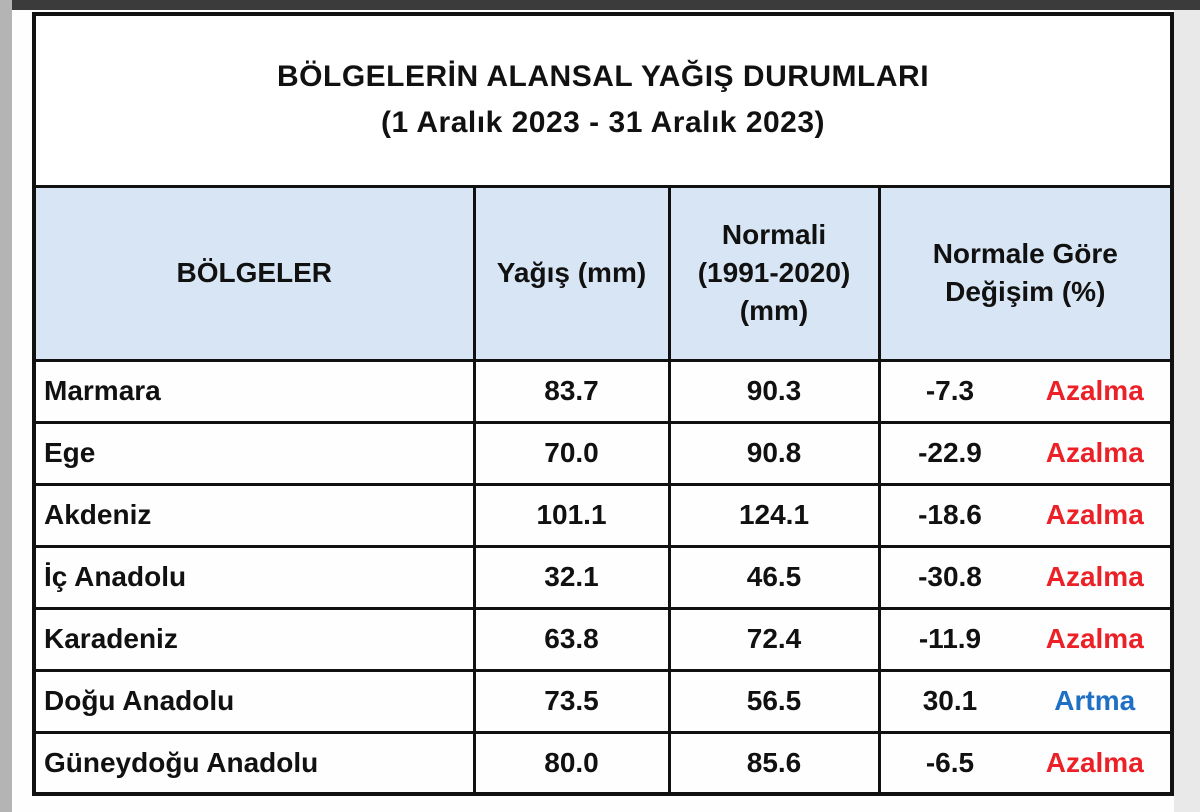  I want to click on trend-label: Artma, so click(1095, 700).